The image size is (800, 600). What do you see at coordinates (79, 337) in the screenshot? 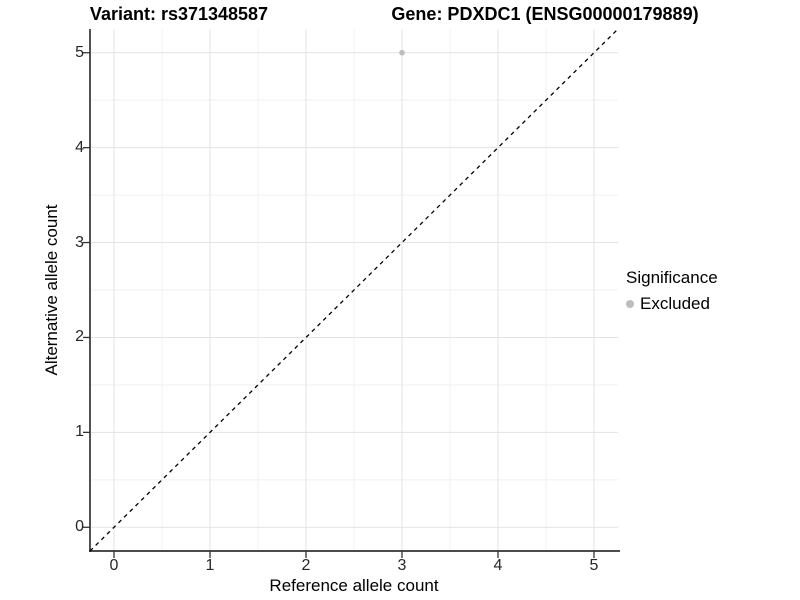
I see `y-tick-label: 2` at bounding box center [79, 337].